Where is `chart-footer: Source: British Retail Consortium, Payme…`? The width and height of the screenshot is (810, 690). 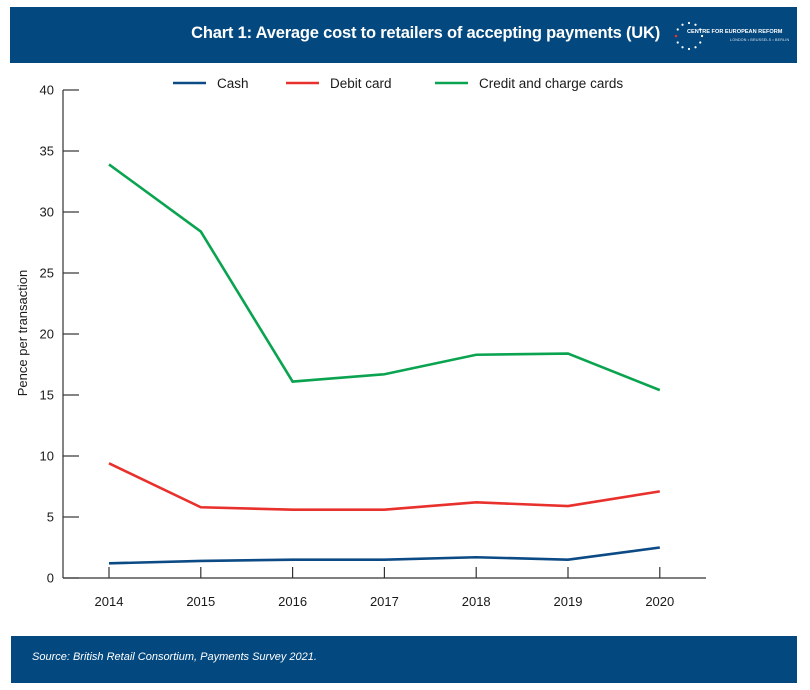 chart-footer: Source: British Retail Consortium, Payme… is located at coordinates (404, 659).